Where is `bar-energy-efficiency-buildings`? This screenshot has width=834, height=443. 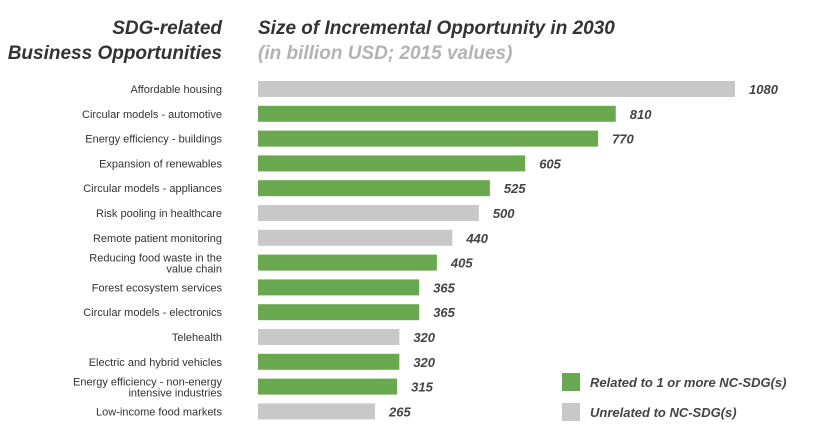 bar-energy-efficiency-buildings is located at coordinates (428, 138).